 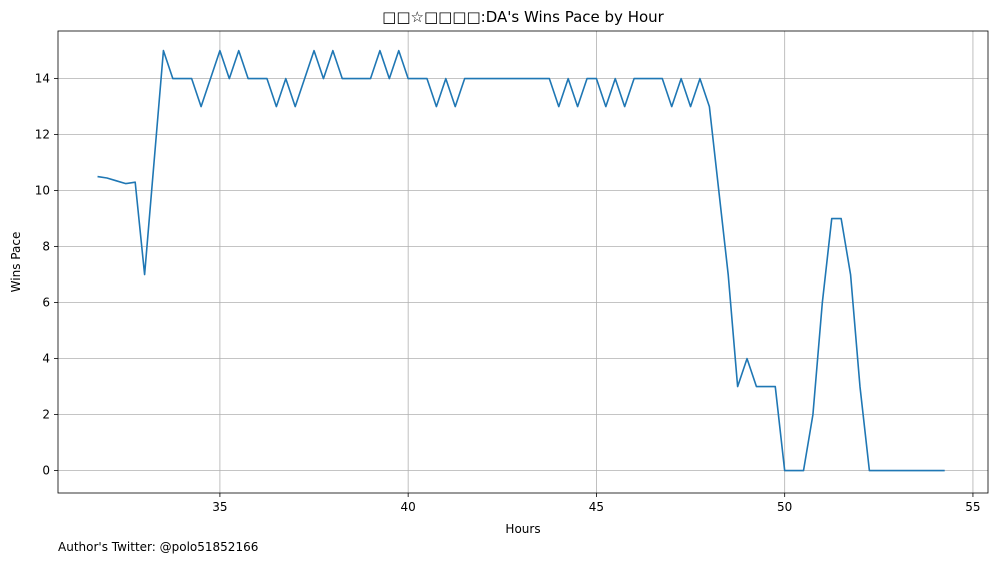 I want to click on y-tick-label: 8, so click(x=46, y=247).